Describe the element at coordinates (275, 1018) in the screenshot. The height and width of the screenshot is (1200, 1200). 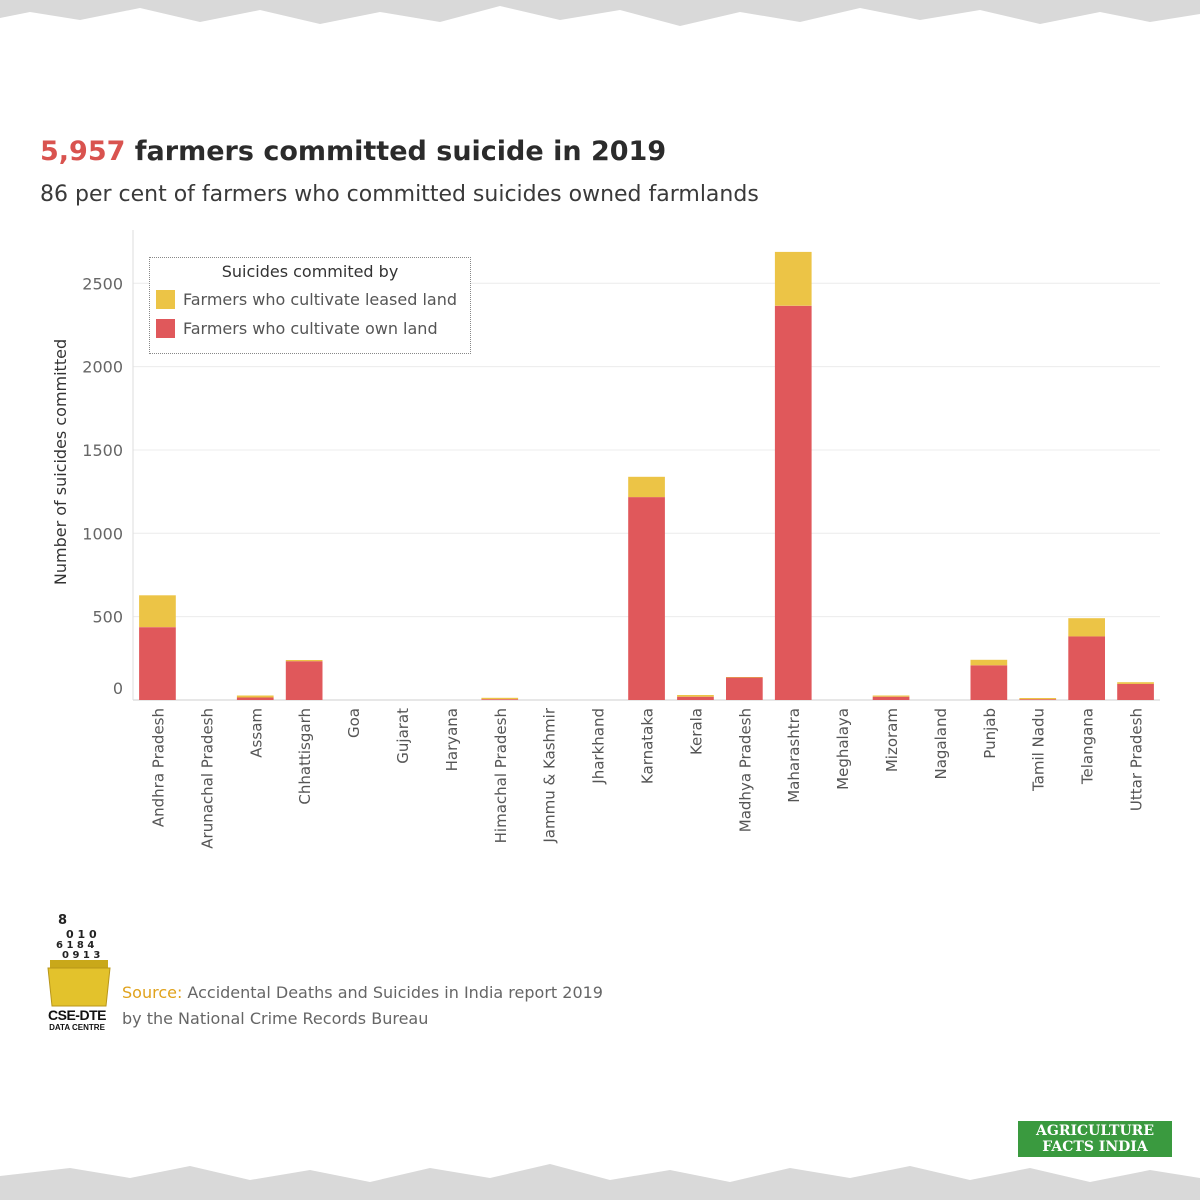
I see `source-line2: by the National Crime Records Bureau` at that location.